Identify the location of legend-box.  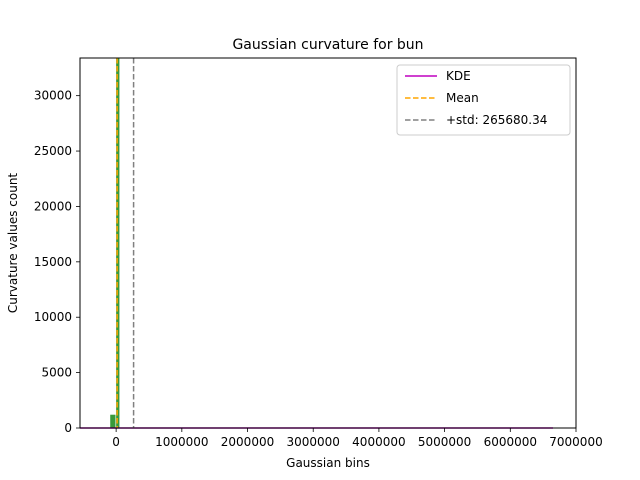
(483, 100).